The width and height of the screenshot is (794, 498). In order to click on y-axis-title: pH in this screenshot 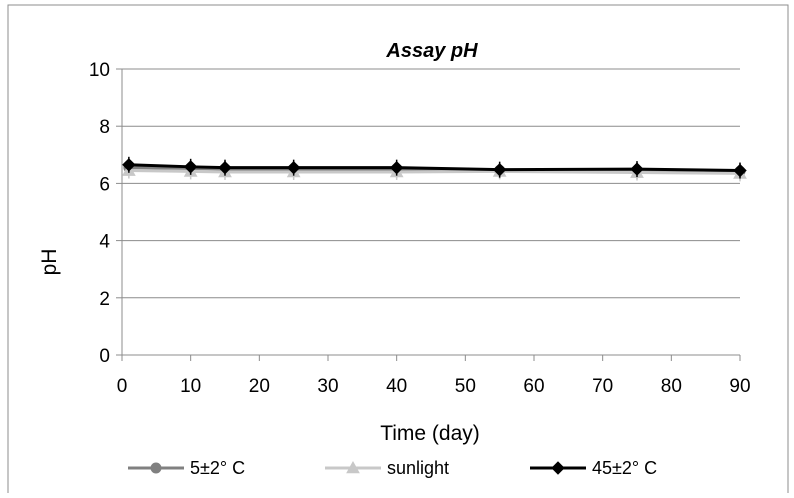, I will do `click(49, 262)`.